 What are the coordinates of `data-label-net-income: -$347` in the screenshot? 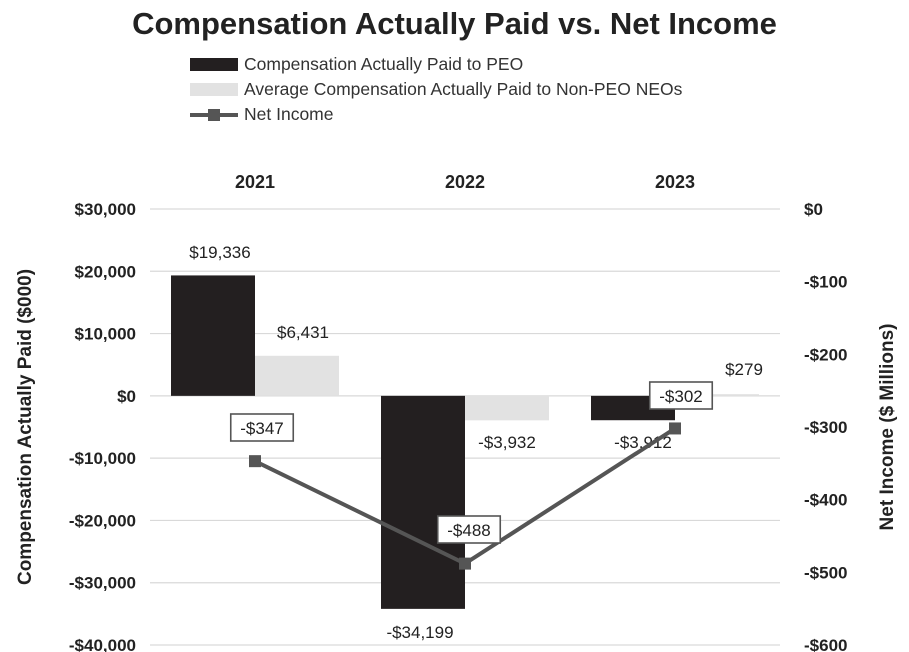 It's located at (261, 428).